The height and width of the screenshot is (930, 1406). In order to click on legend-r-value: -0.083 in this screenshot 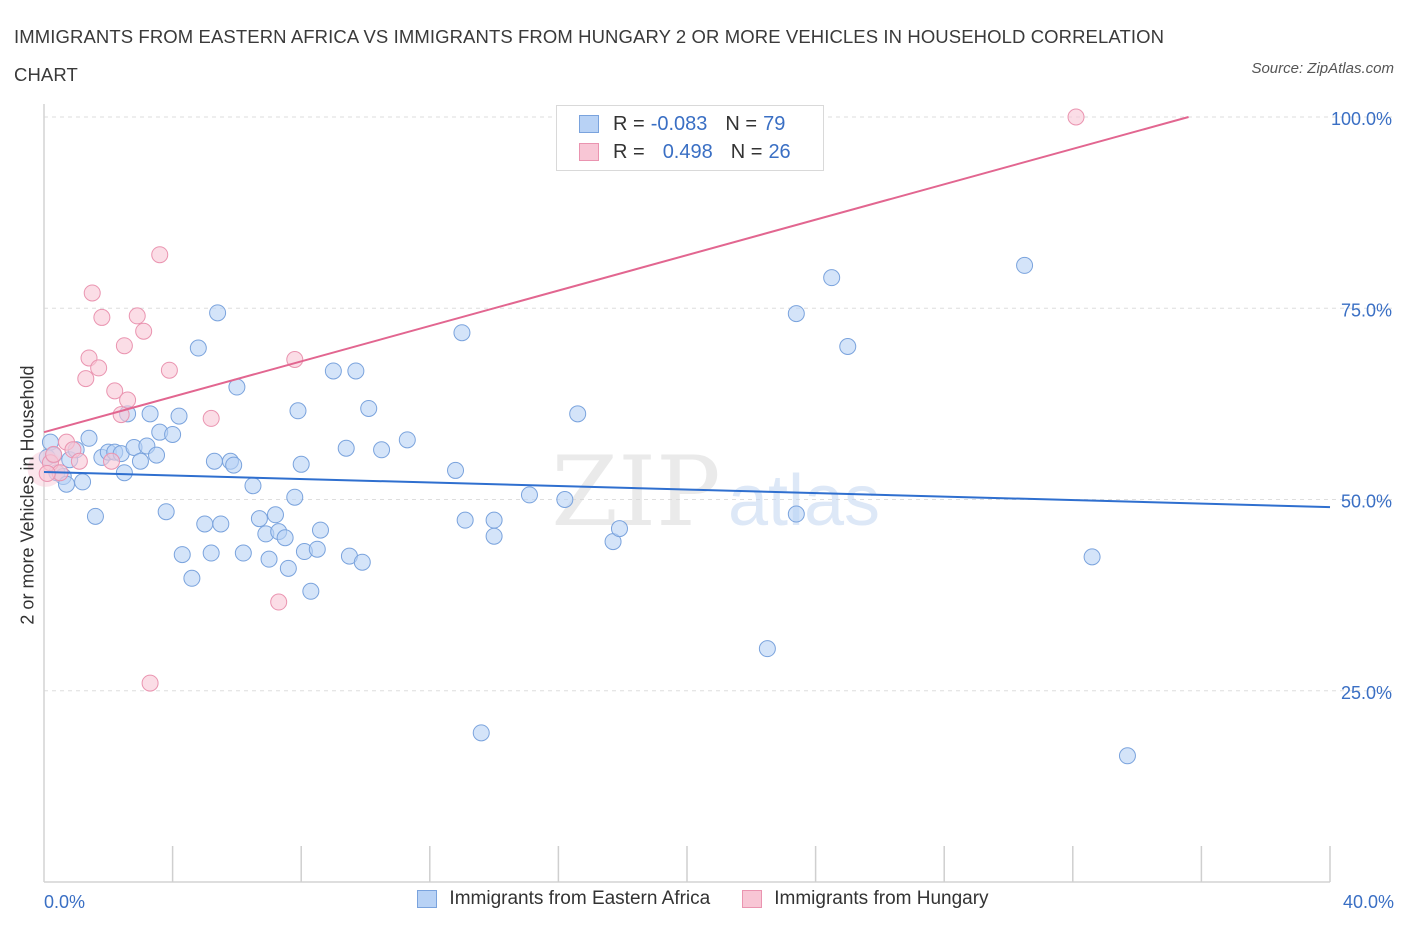, I will do `click(679, 123)`.